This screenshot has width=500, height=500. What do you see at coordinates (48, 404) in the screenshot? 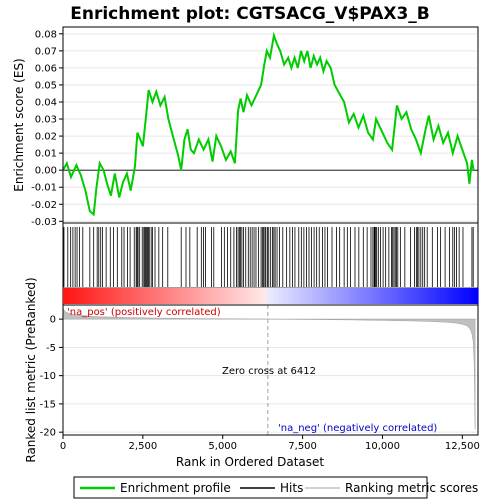
I see `ranking-y-tick-label: -15` at bounding box center [48, 404].